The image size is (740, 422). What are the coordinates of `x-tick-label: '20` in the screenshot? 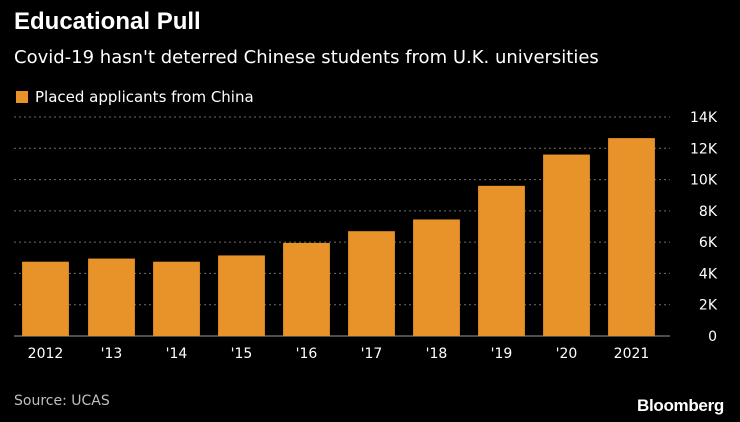 It's located at (567, 354).